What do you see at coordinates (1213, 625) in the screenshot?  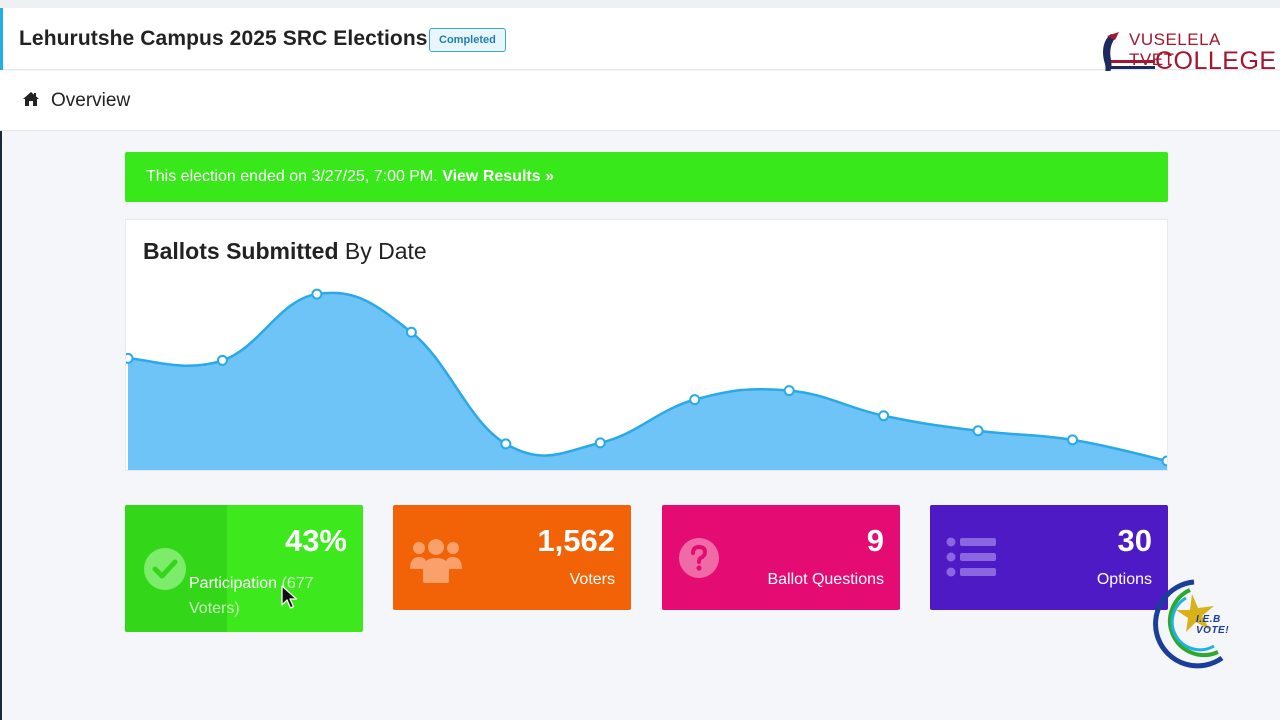 I see `ieb-vote-text: I.E.B VOTE!` at bounding box center [1213, 625].